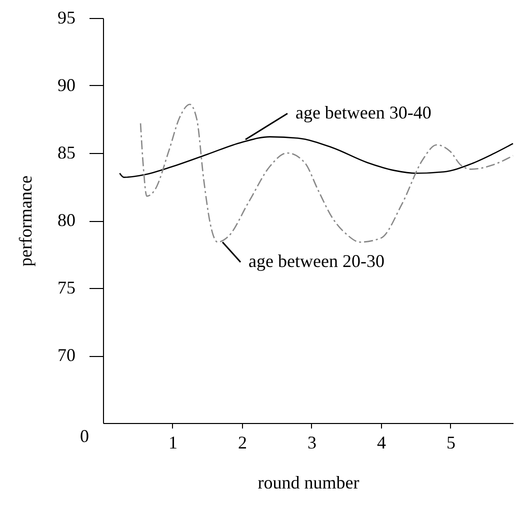 This screenshot has width=517, height=515. Describe the element at coordinates (67, 220) in the screenshot. I see `y-tick-label: 80` at that location.